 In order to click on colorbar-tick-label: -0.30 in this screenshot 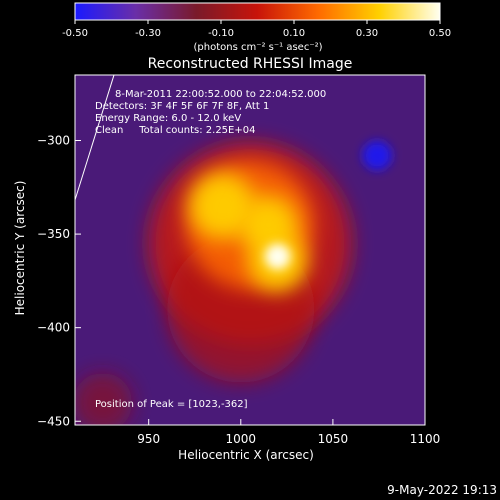, I will do `click(148, 33)`.